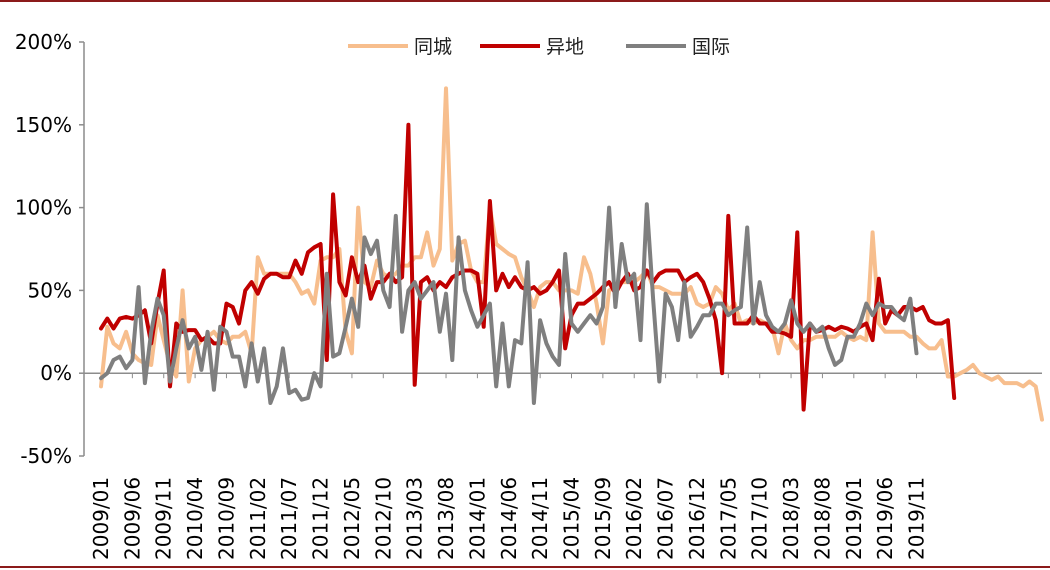 This screenshot has width=1050, height=570. I want to click on y-axis-ticks: -50% 0% 50% 100% 150% 200%, so click(49, 249).